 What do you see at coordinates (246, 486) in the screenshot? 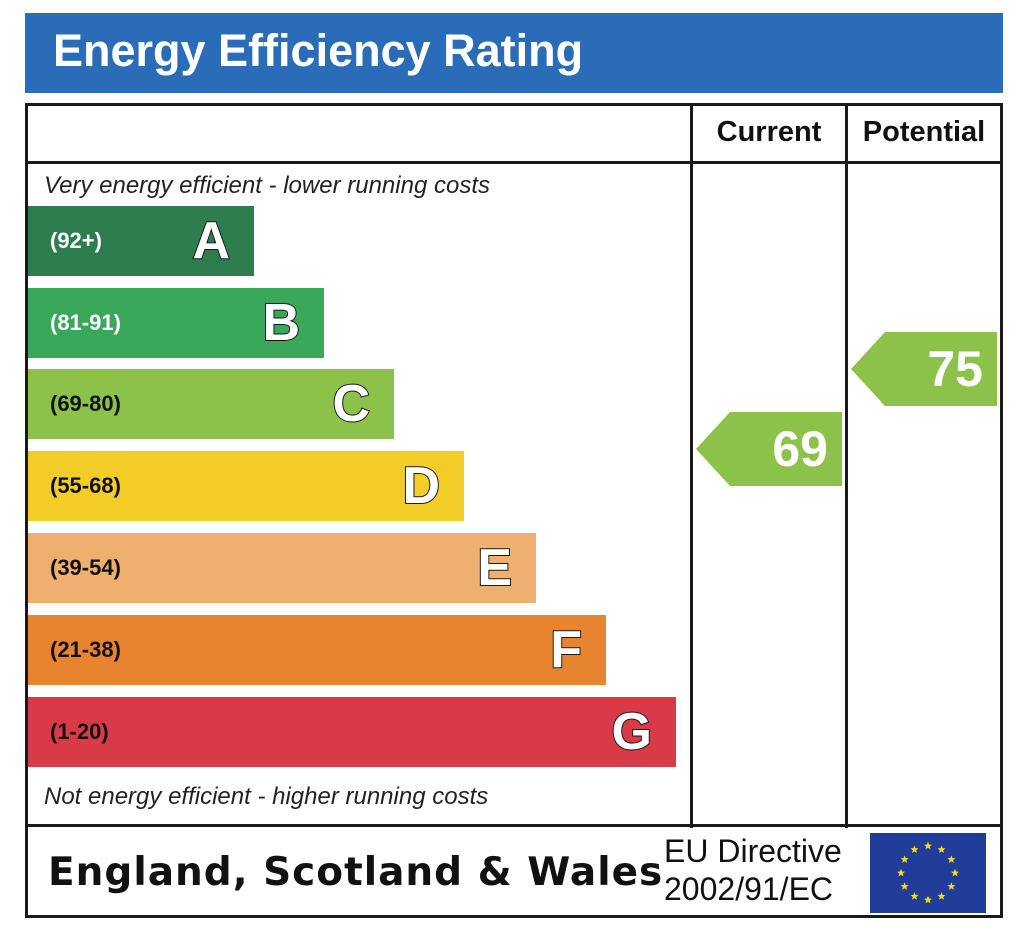
I see `band-d: (55-68) D` at bounding box center [246, 486].